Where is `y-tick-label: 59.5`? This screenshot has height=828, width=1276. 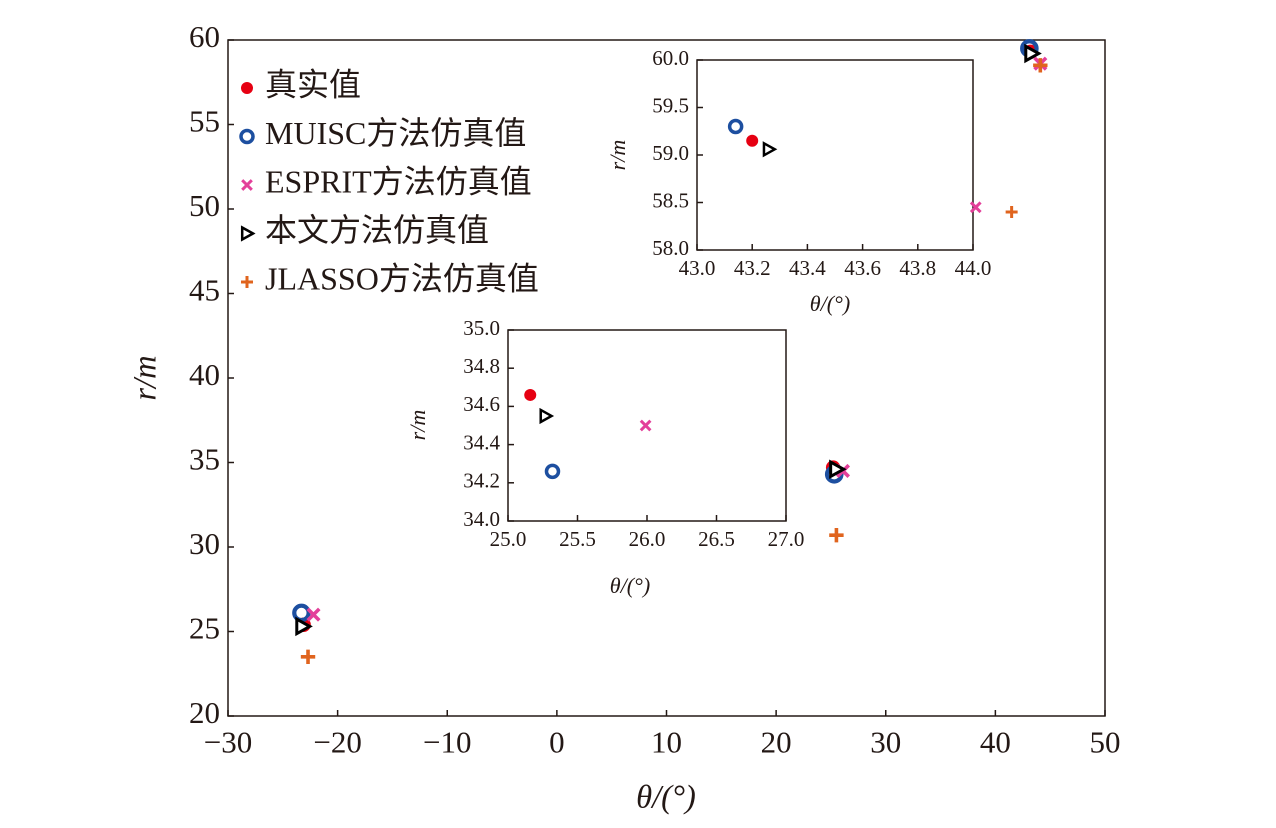 y-tick-label: 59.5 is located at coordinates (670, 105).